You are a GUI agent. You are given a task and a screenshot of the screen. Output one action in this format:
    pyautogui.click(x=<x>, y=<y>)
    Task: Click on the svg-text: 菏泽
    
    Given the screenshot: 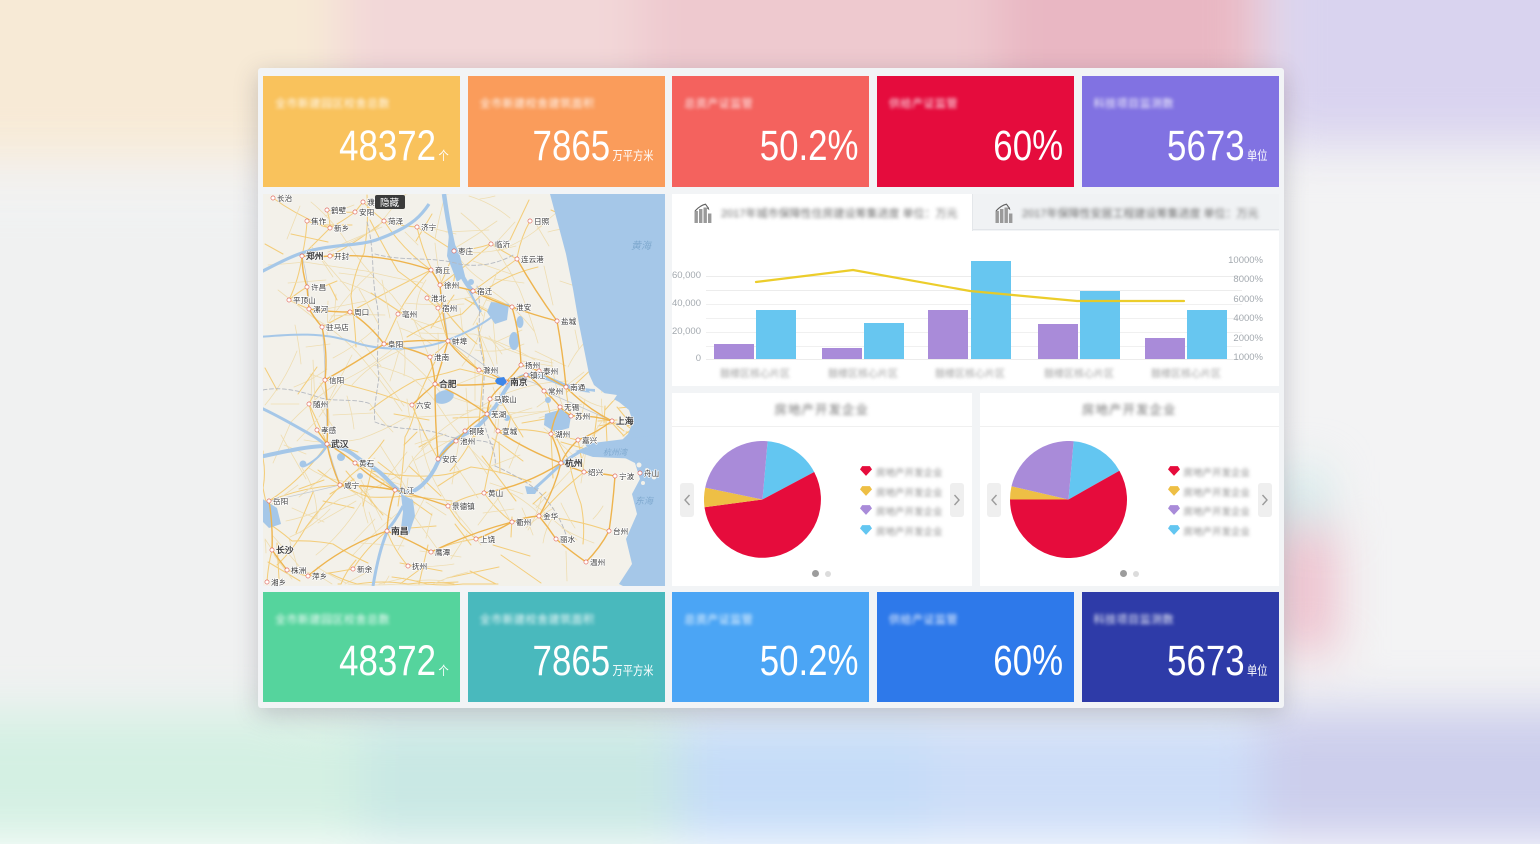 What is the action you would take?
    pyautogui.click(x=396, y=221)
    